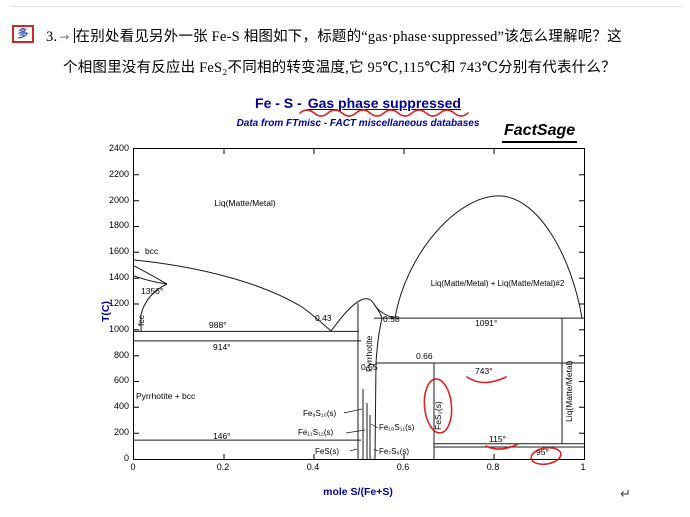 Image resolution: width=690 pixels, height=517 pixels. What do you see at coordinates (583, 467) in the screenshot?
I see `x-tick-label: 1` at bounding box center [583, 467].